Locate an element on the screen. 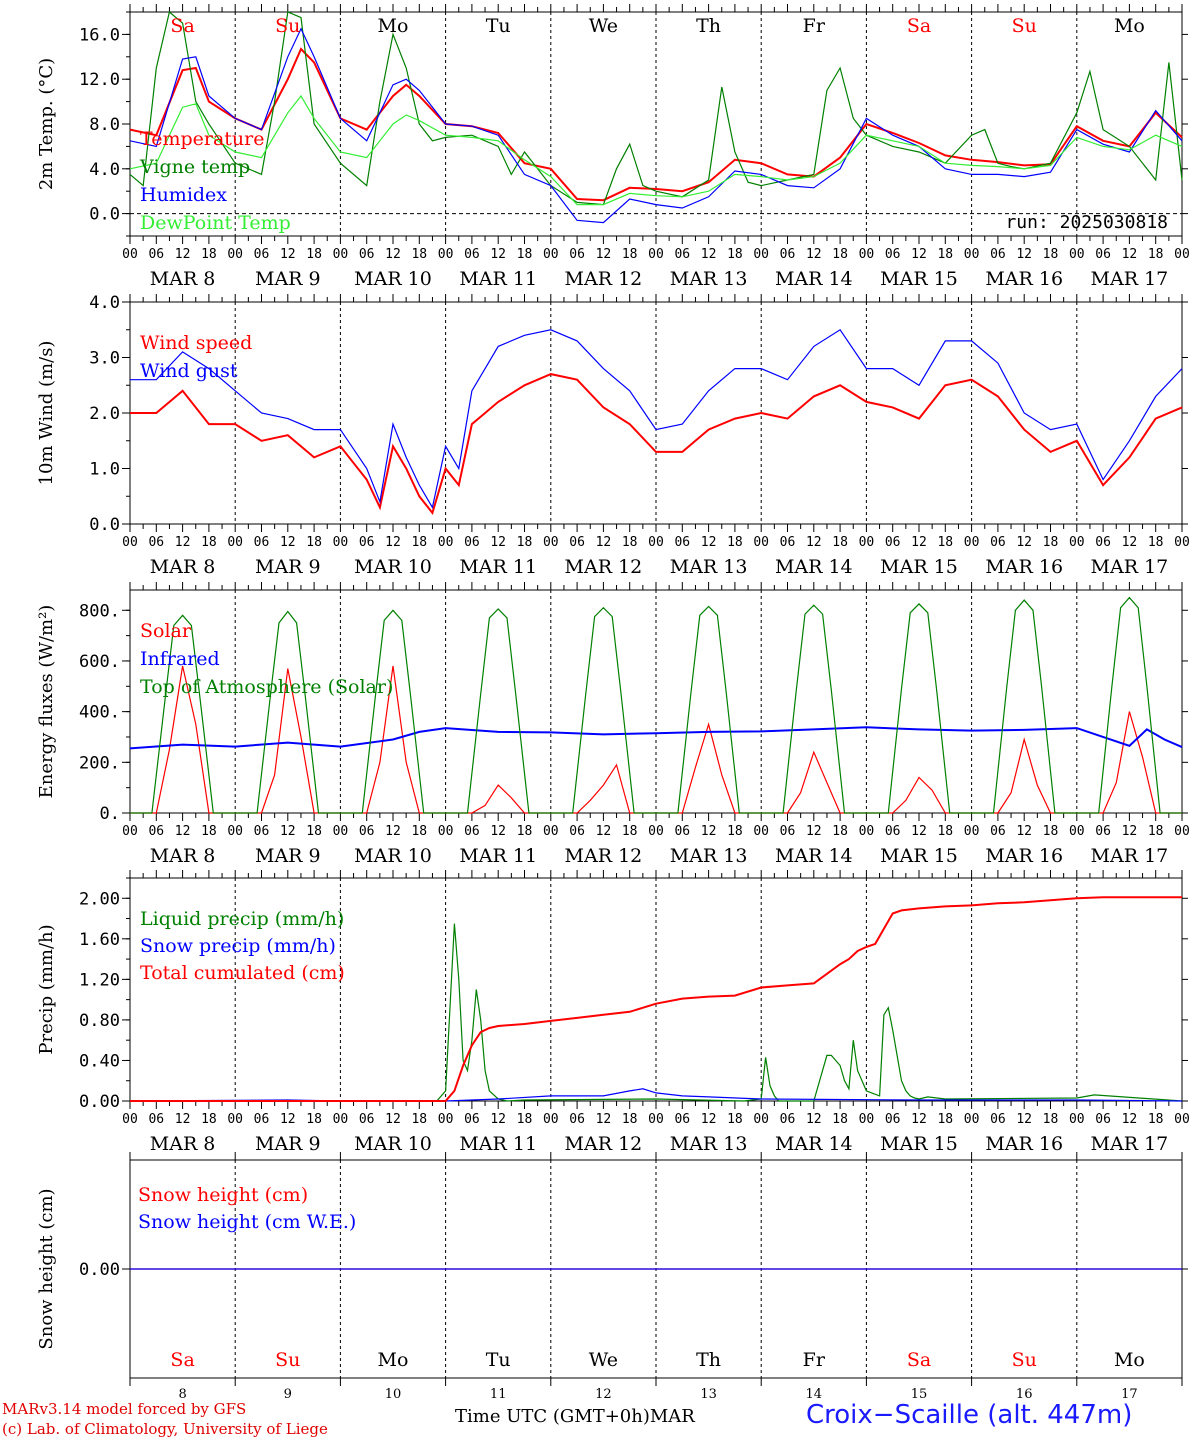  legend-entry: Wind gust is located at coordinates (189, 371).